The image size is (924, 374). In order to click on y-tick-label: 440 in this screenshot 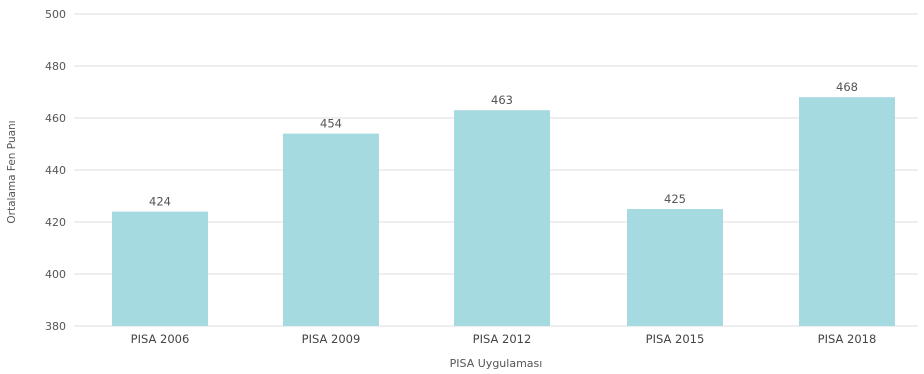, I will do `click(55, 170)`.